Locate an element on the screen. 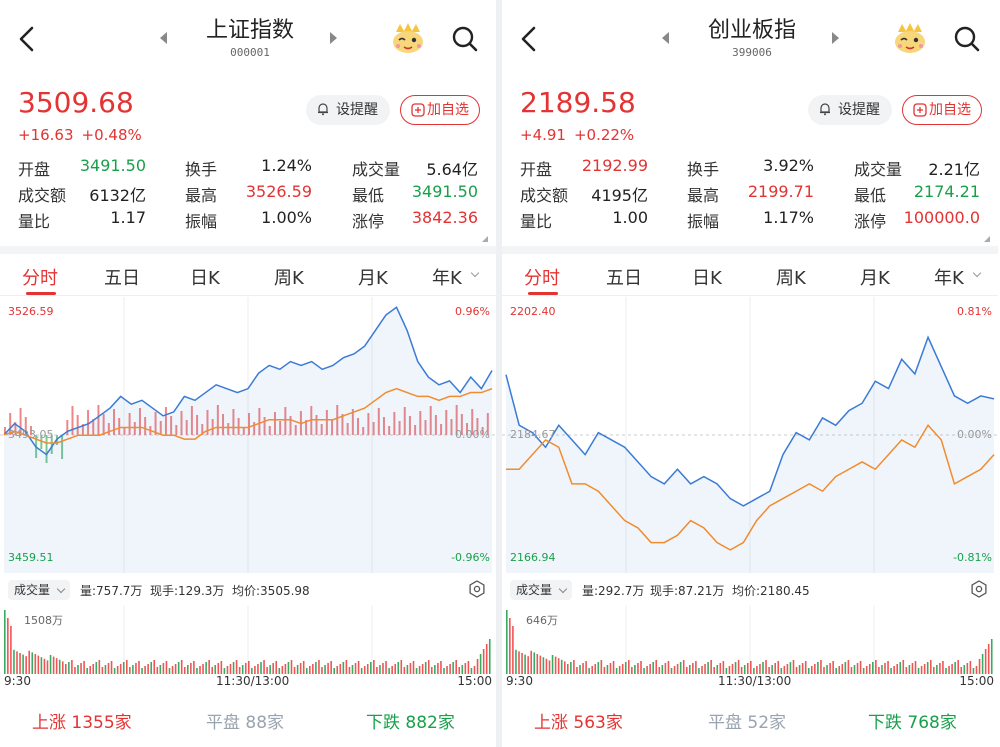  index-title: 创业板指 is located at coordinates (751, 30).